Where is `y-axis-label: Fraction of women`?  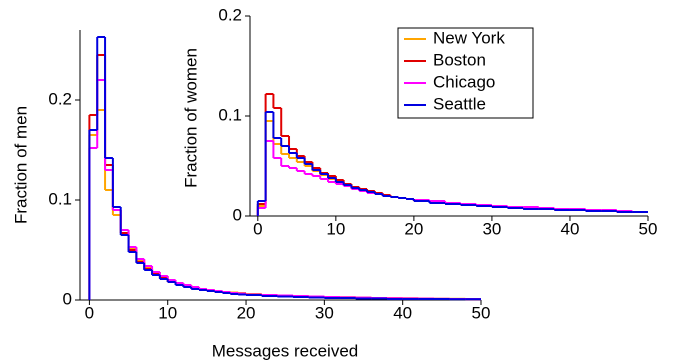
y-axis-label: Fraction of women is located at coordinates (190, 118).